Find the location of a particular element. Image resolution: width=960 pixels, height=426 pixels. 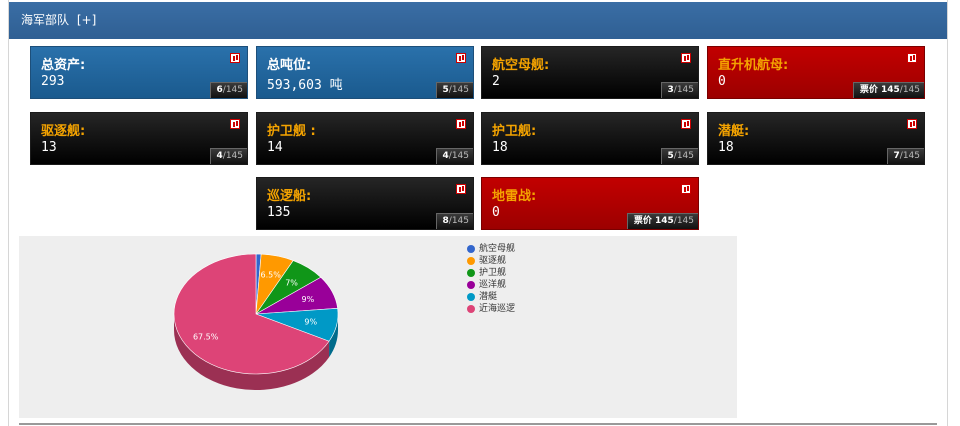

legend-label: 近海巡逻 is located at coordinates (497, 309).